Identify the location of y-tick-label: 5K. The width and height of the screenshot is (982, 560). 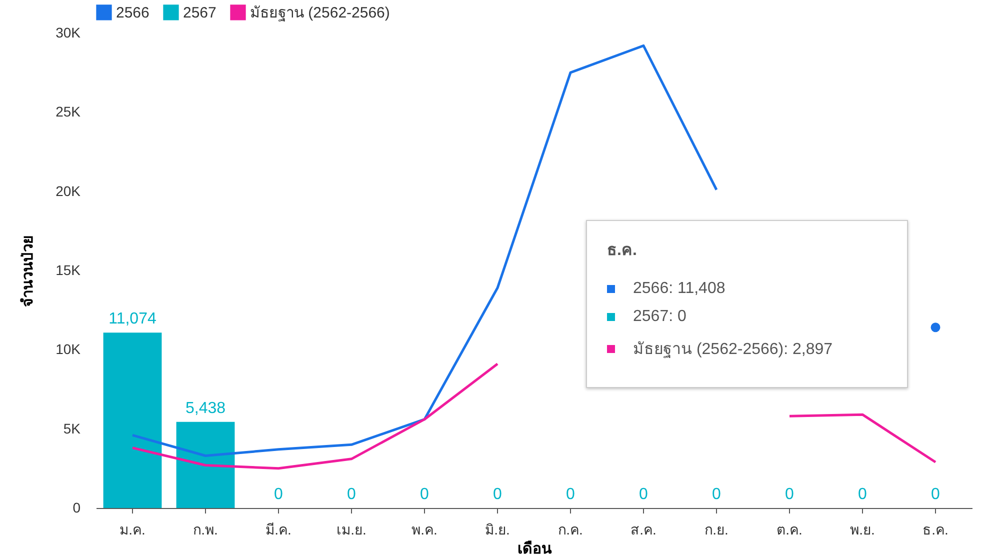
(72, 428).